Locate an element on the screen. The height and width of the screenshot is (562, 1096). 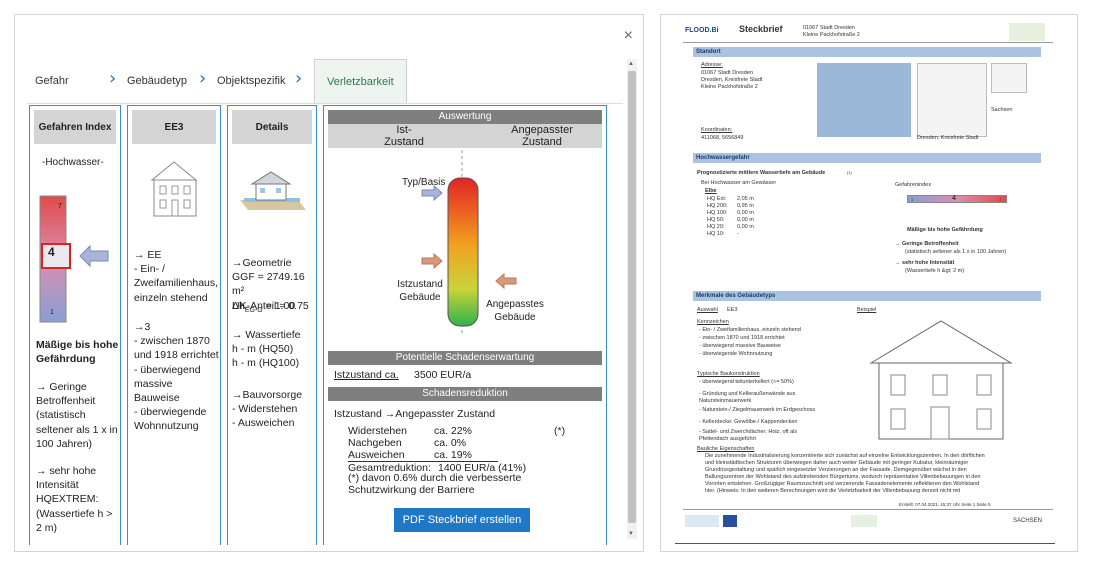
doc-gi-value: 4 is located at coordinates (954, 198).